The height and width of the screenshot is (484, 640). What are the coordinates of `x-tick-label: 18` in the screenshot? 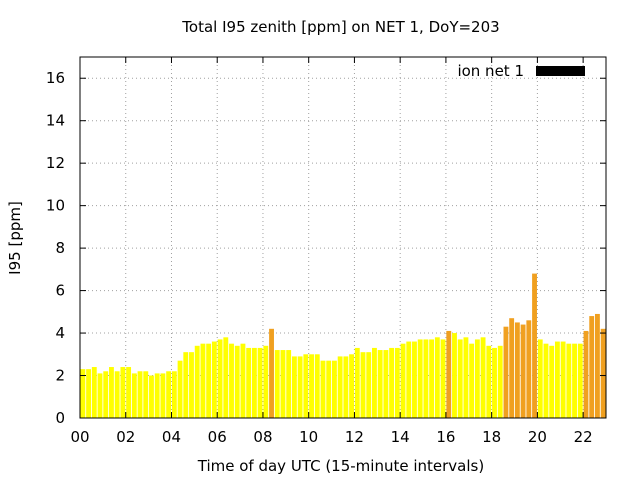 It's located at (491, 437).